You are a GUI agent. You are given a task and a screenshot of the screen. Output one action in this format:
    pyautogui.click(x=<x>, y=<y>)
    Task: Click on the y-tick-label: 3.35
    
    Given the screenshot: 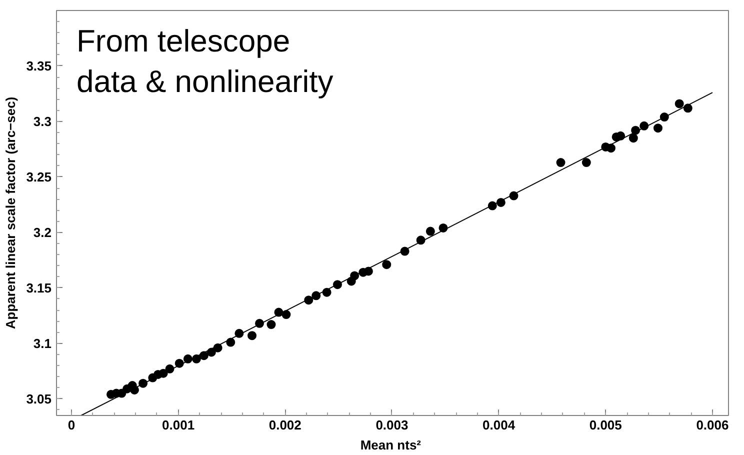 What is the action you would take?
    pyautogui.click(x=39, y=66)
    